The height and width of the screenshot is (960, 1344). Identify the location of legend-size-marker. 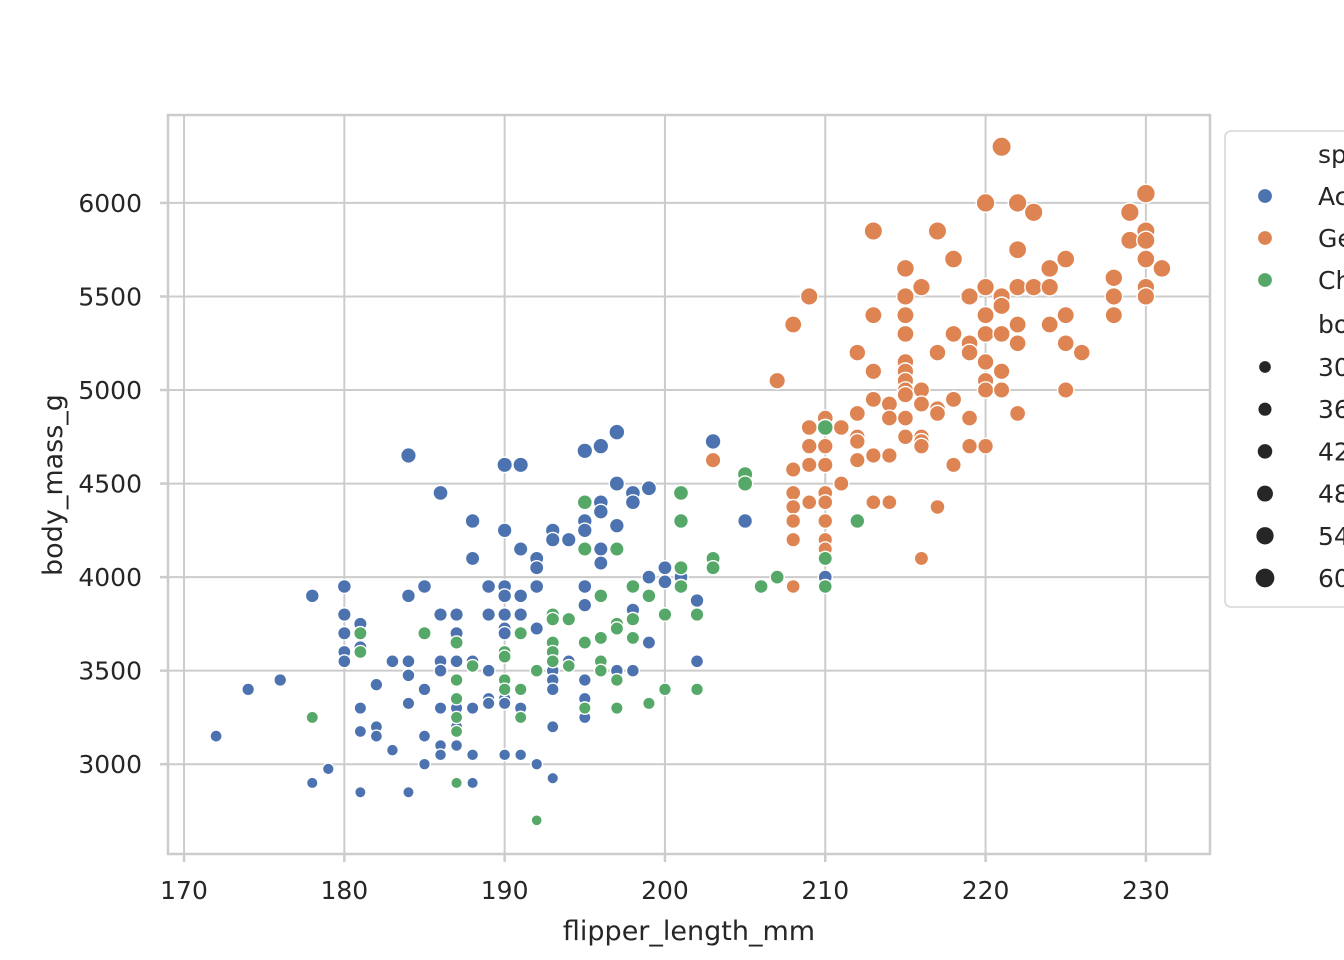
(1265, 409).